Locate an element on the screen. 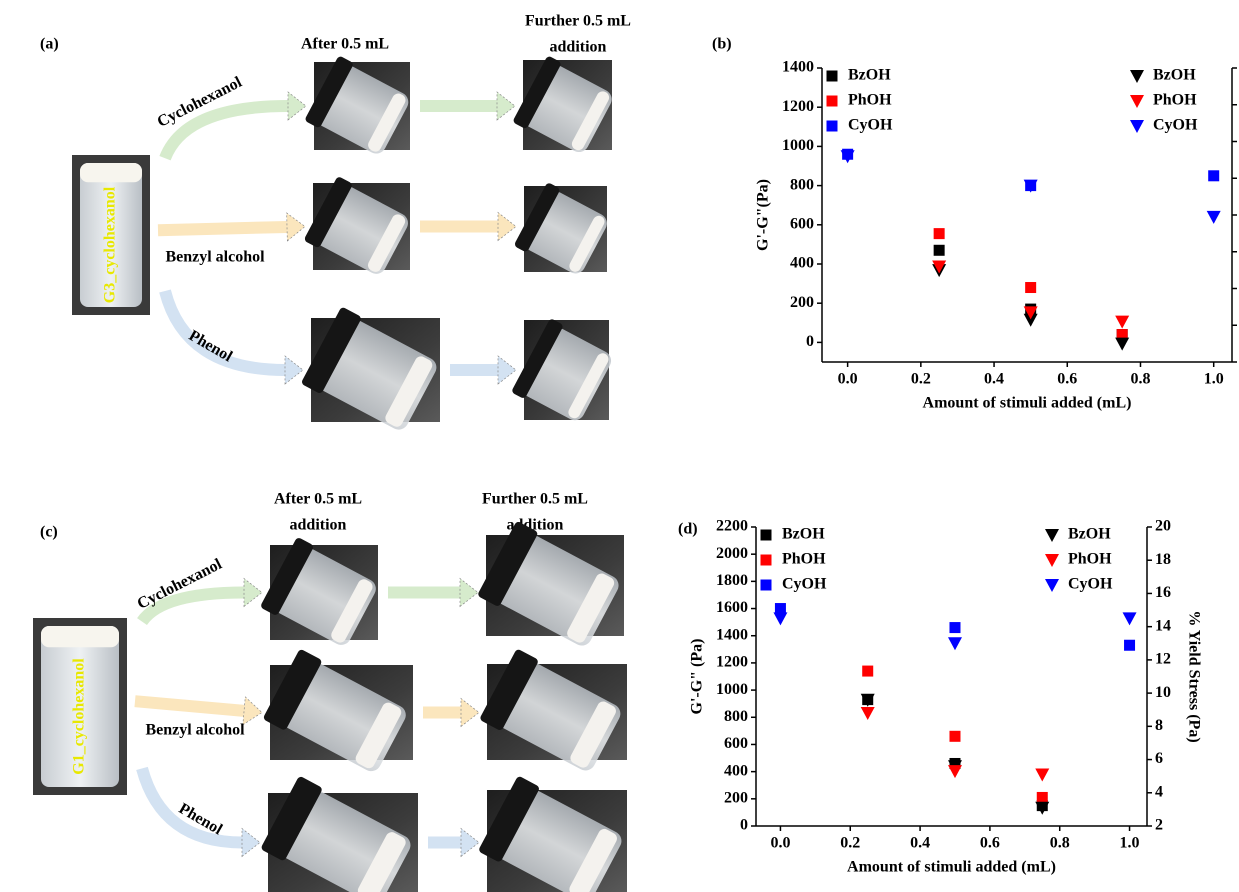 The width and height of the screenshot is (1239, 892). y2-axis-label: % Yield Stress (Pa) is located at coordinates (1193, 676).